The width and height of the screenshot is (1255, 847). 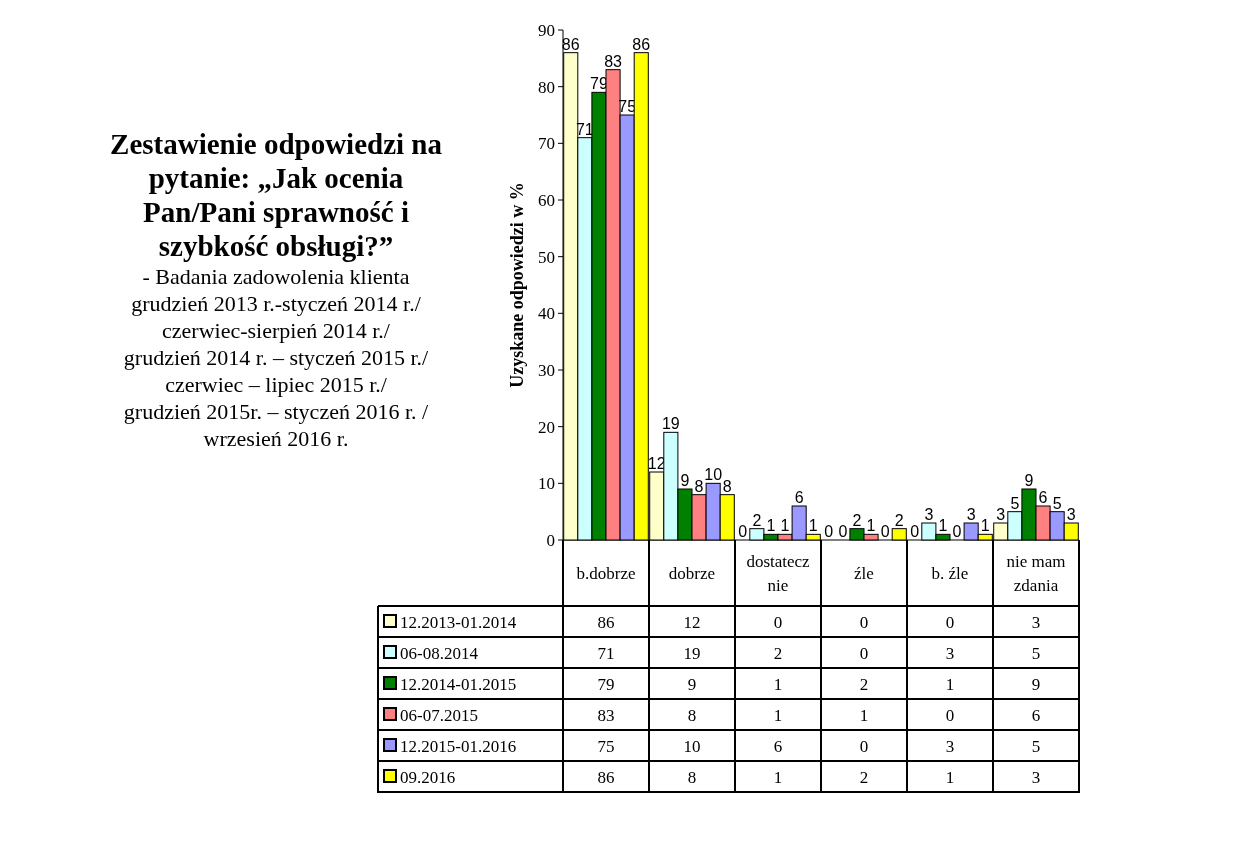 What do you see at coordinates (546, 144) in the screenshot?
I see `y-tick-label: 70` at bounding box center [546, 144].